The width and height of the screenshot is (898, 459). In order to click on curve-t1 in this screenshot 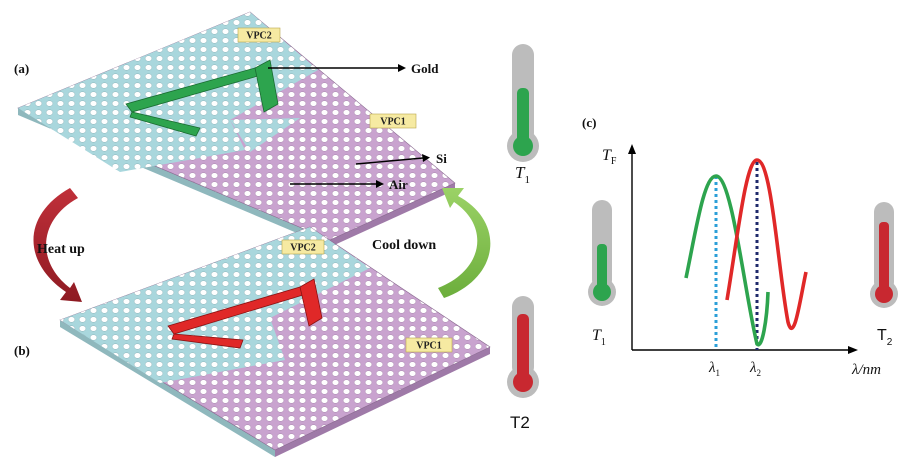, I will do `click(727, 260)`.